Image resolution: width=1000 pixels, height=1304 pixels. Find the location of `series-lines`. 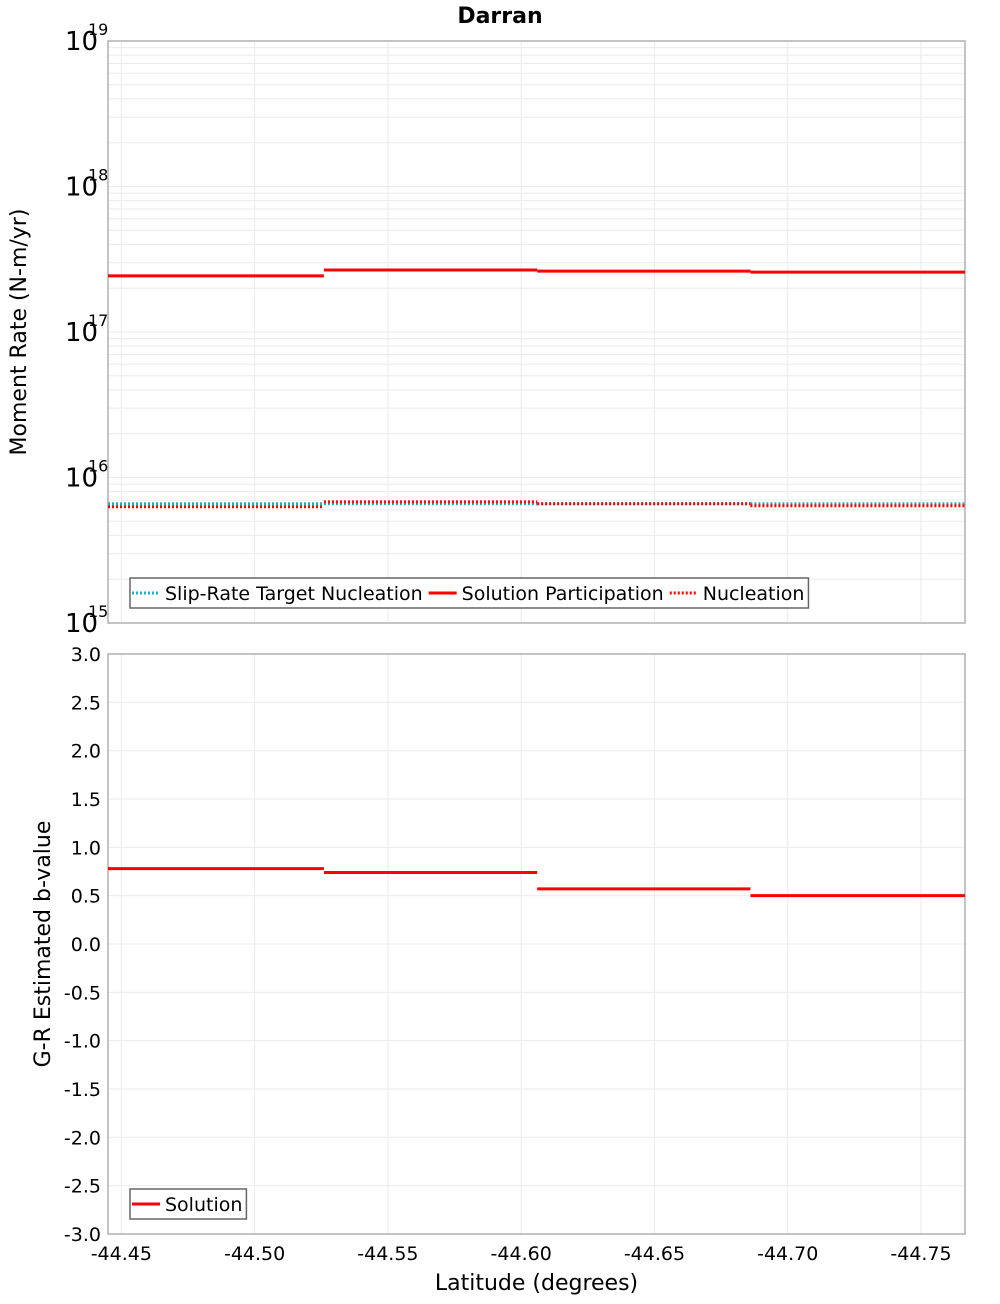

series-lines is located at coordinates (536, 882).